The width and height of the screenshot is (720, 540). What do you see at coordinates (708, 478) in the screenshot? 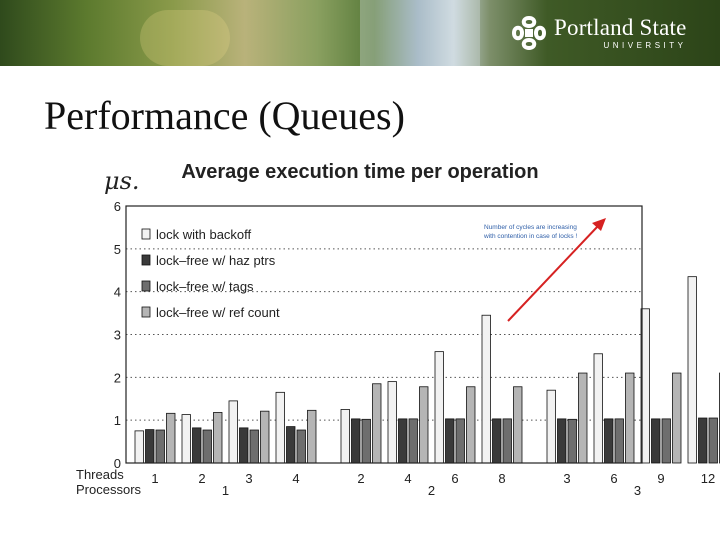
I see `x-tick-label-threads: 12` at bounding box center [708, 478].